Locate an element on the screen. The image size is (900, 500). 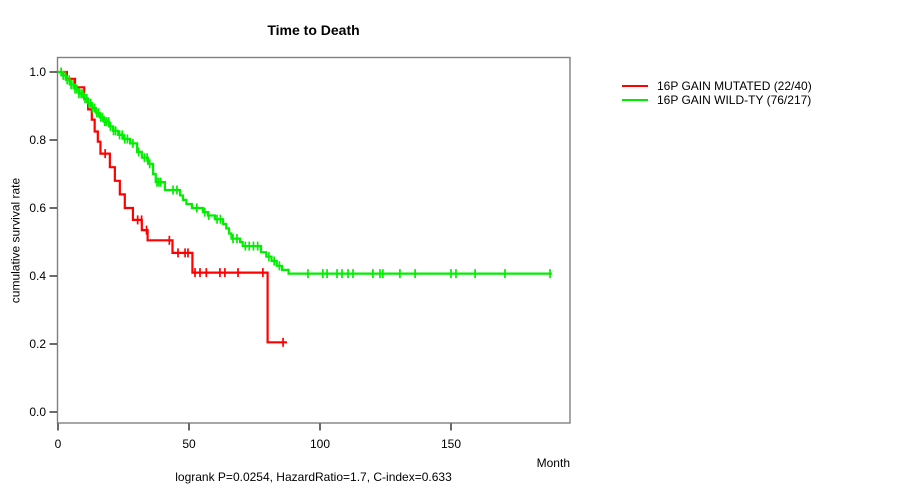
legend-item-mutated: 16P GAIN MUTATED (22/40) is located at coordinates (717, 86).